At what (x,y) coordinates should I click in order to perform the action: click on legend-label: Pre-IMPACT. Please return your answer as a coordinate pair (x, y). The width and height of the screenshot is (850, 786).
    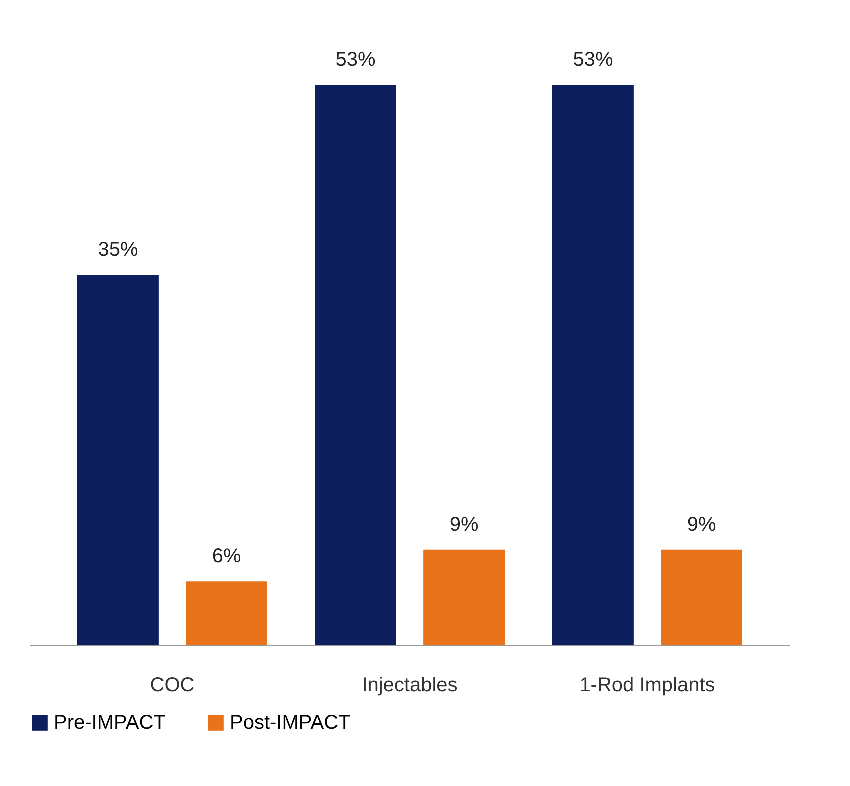
    Looking at the image, I should click on (110, 723).